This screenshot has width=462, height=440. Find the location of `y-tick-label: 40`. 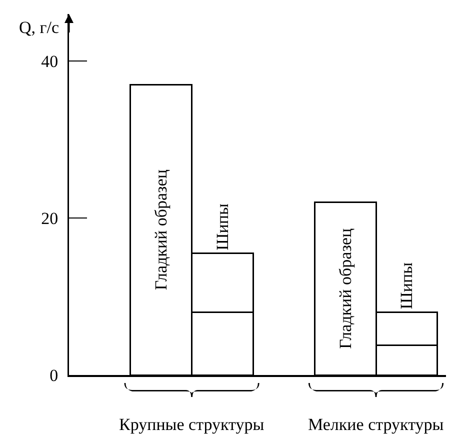

y-tick-label: 40 is located at coordinates (49, 62).